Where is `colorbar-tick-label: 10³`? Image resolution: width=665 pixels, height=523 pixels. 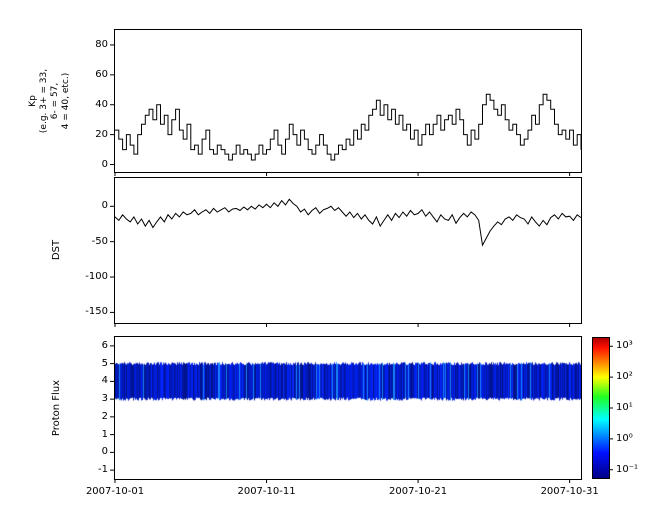 colorbar-tick-label: 10³ is located at coordinates (624, 346).